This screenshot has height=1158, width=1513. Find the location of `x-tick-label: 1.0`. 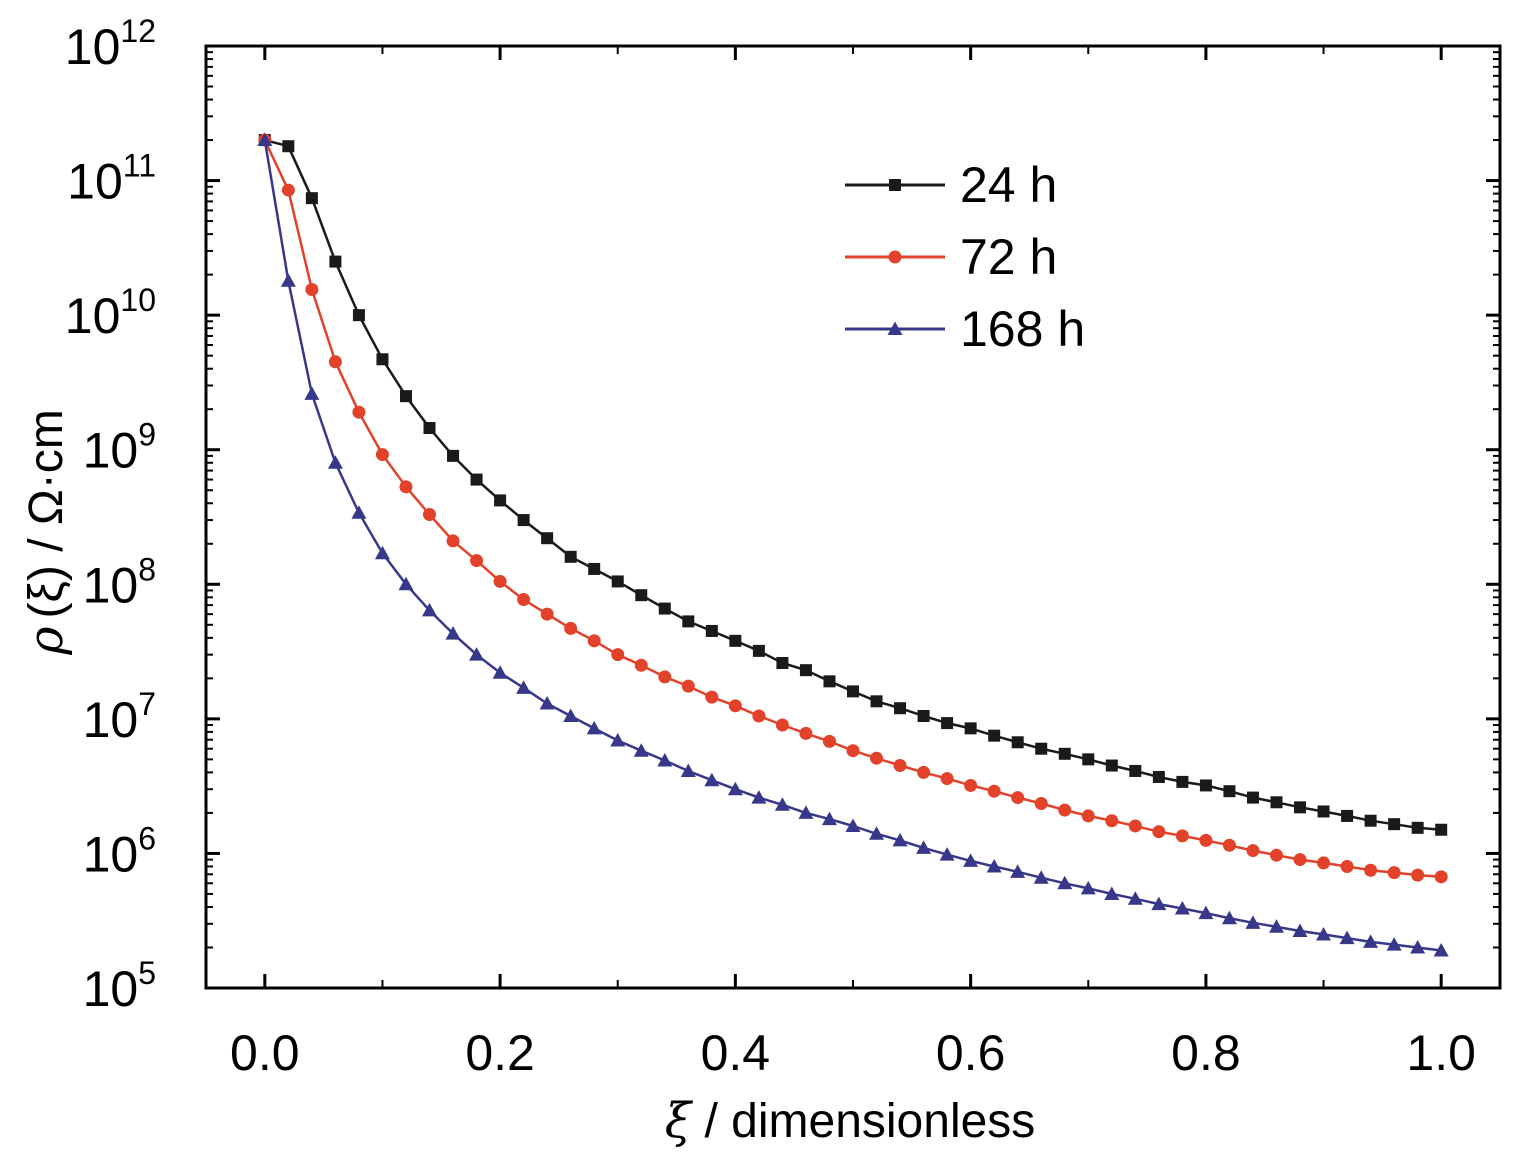

x-tick-label: 1.0 is located at coordinates (1441, 1053).